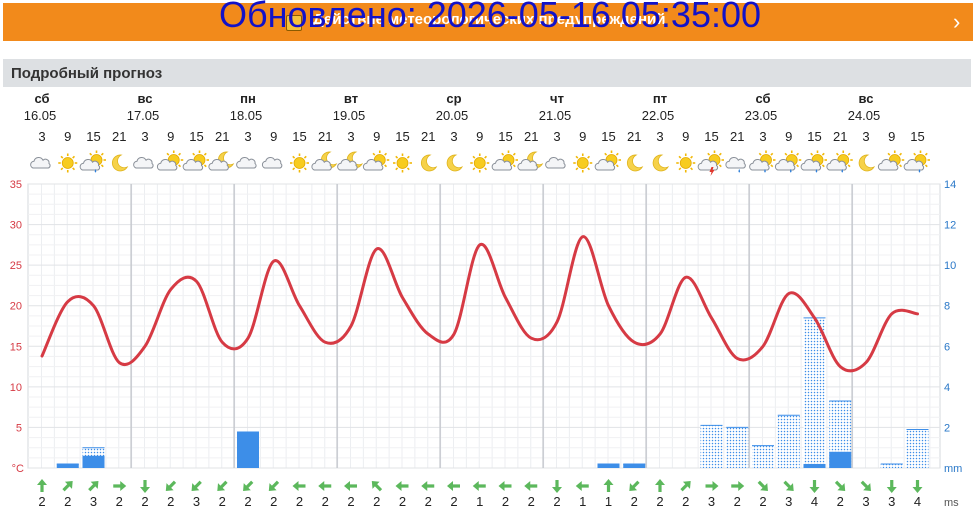 The image size is (980, 508). I want to click on day-date-label: 19.05, so click(349, 115).